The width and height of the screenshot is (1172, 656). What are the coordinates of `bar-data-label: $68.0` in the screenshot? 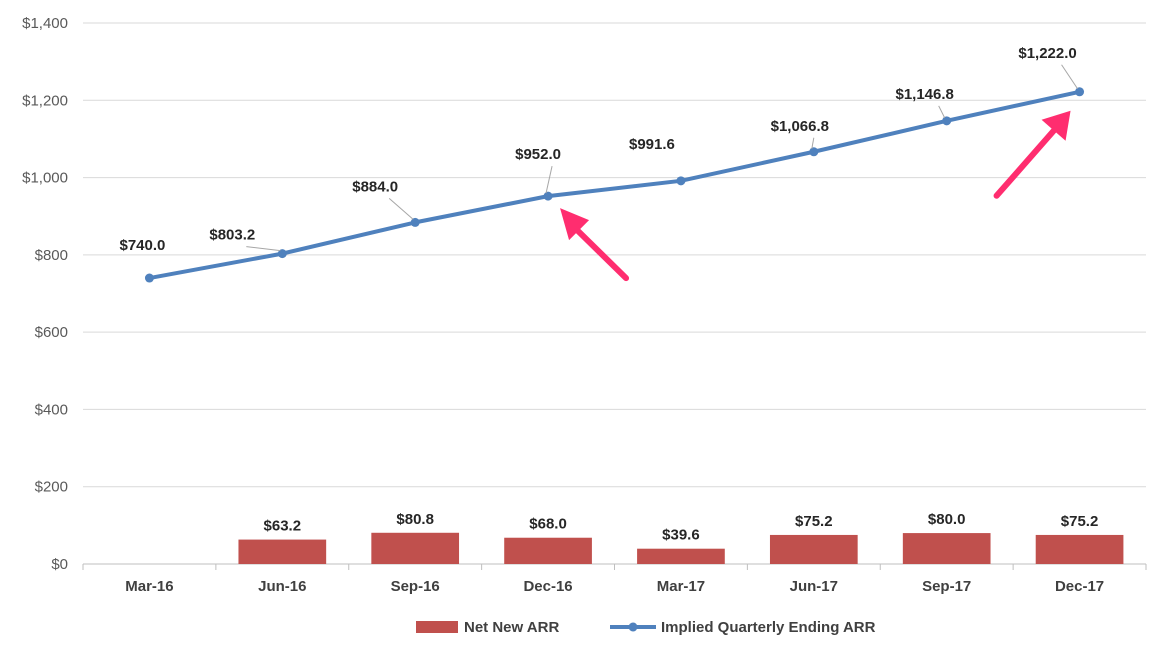 It's located at (548, 524).